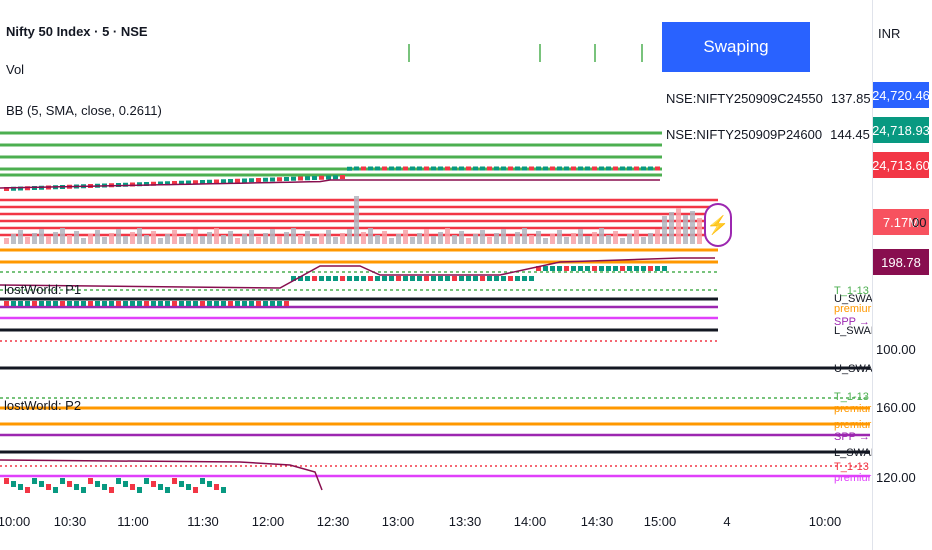 The height and width of the screenshot is (550, 932). I want to click on time-axis-label: 11:00, so click(133, 521).